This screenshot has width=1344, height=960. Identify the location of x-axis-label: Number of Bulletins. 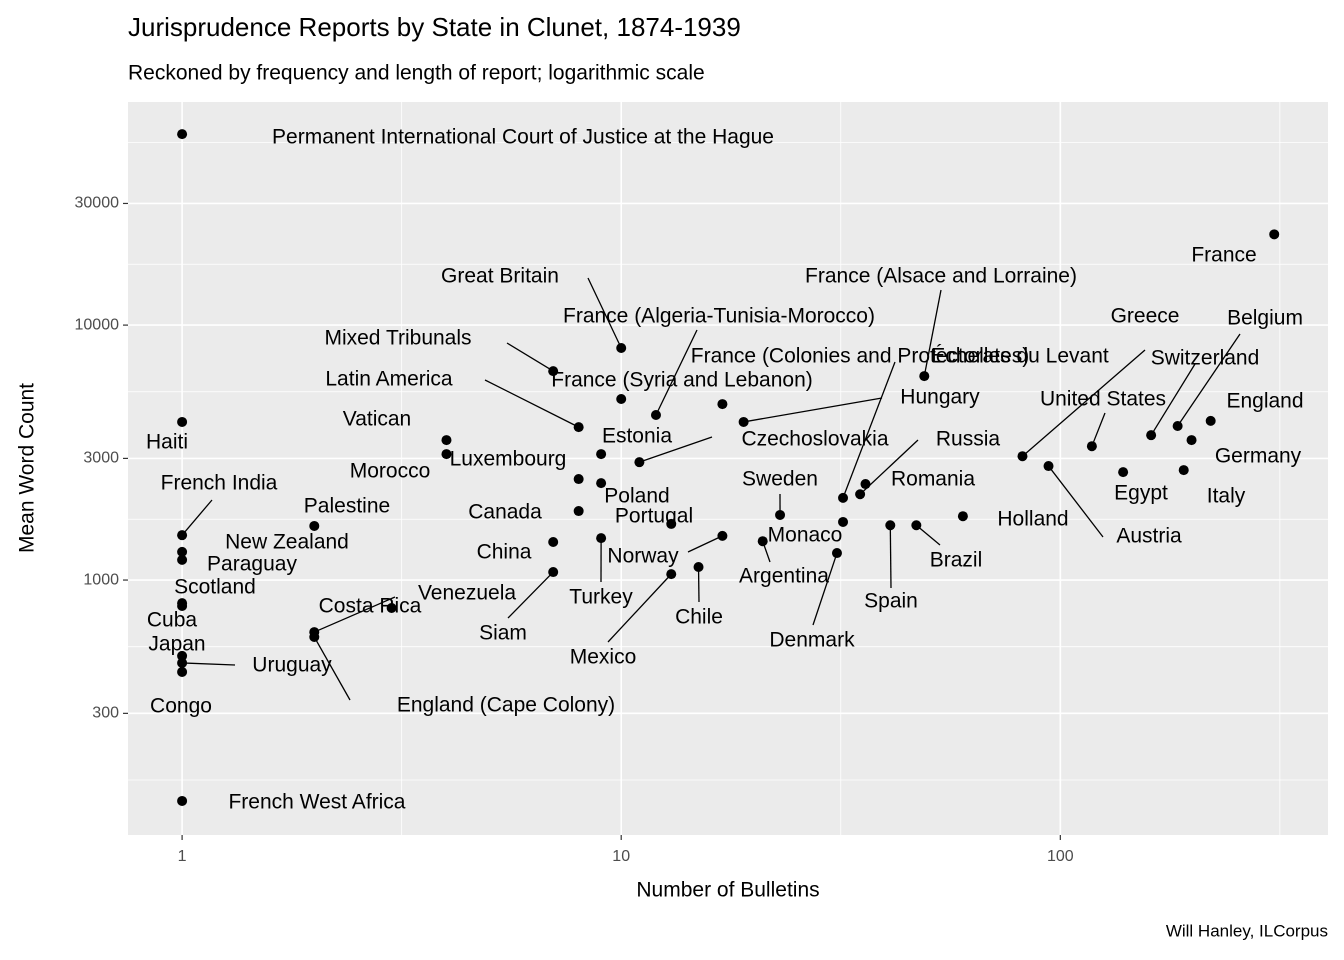
(727, 890).